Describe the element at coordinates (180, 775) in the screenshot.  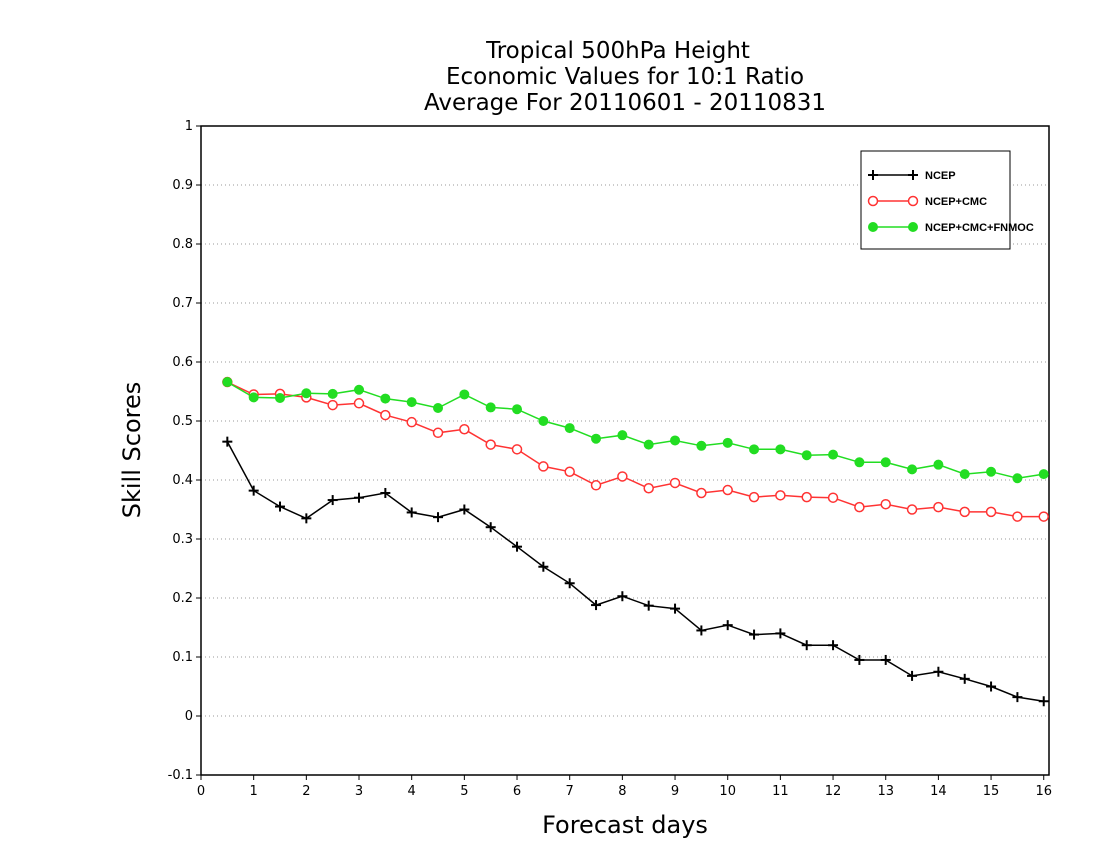
I see `y-tick-label: -0.1` at that location.